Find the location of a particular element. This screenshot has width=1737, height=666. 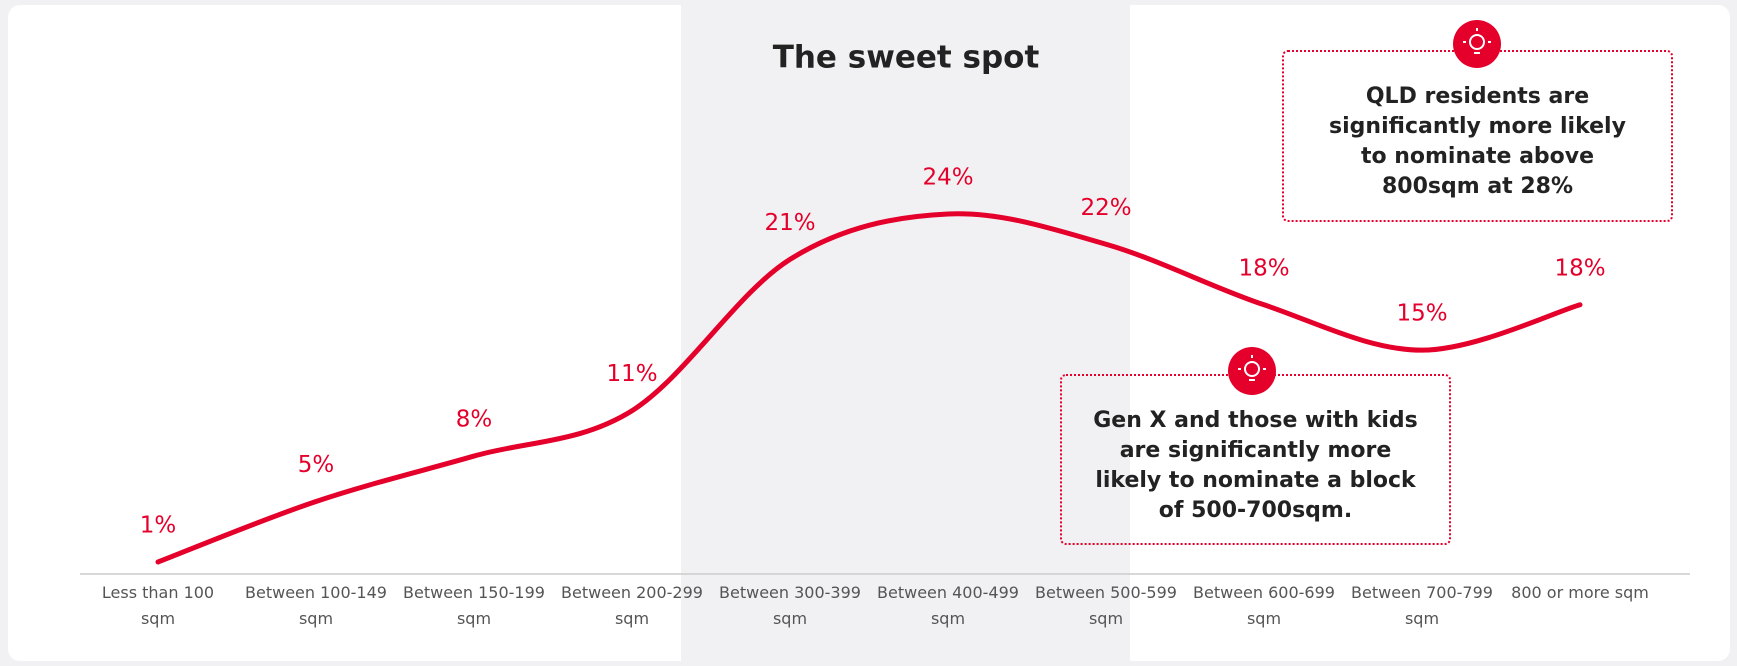

value-label: 8% is located at coordinates (474, 420).